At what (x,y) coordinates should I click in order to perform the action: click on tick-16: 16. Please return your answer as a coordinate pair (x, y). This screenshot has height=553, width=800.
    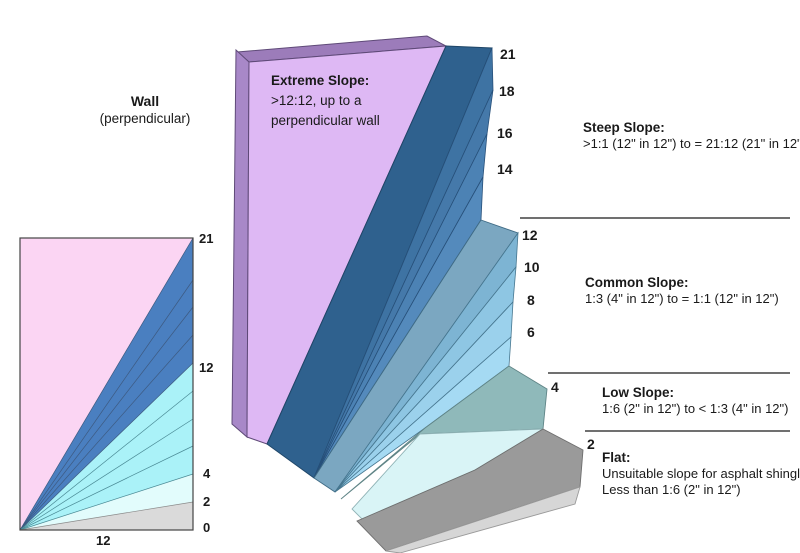
    Looking at the image, I should click on (505, 133).